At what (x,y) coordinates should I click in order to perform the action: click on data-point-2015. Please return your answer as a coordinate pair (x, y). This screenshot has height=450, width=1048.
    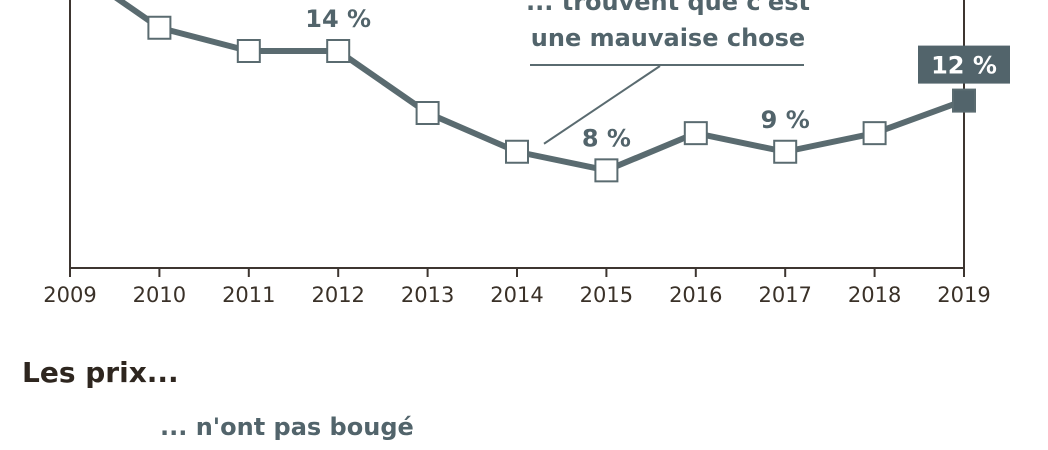
    Looking at the image, I should click on (606, 170).